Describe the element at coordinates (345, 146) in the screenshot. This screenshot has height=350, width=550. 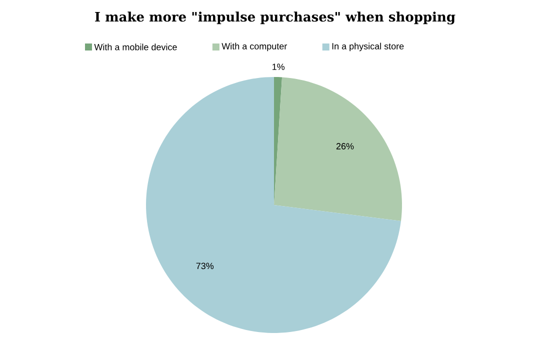
I see `data-label: 26%` at that location.